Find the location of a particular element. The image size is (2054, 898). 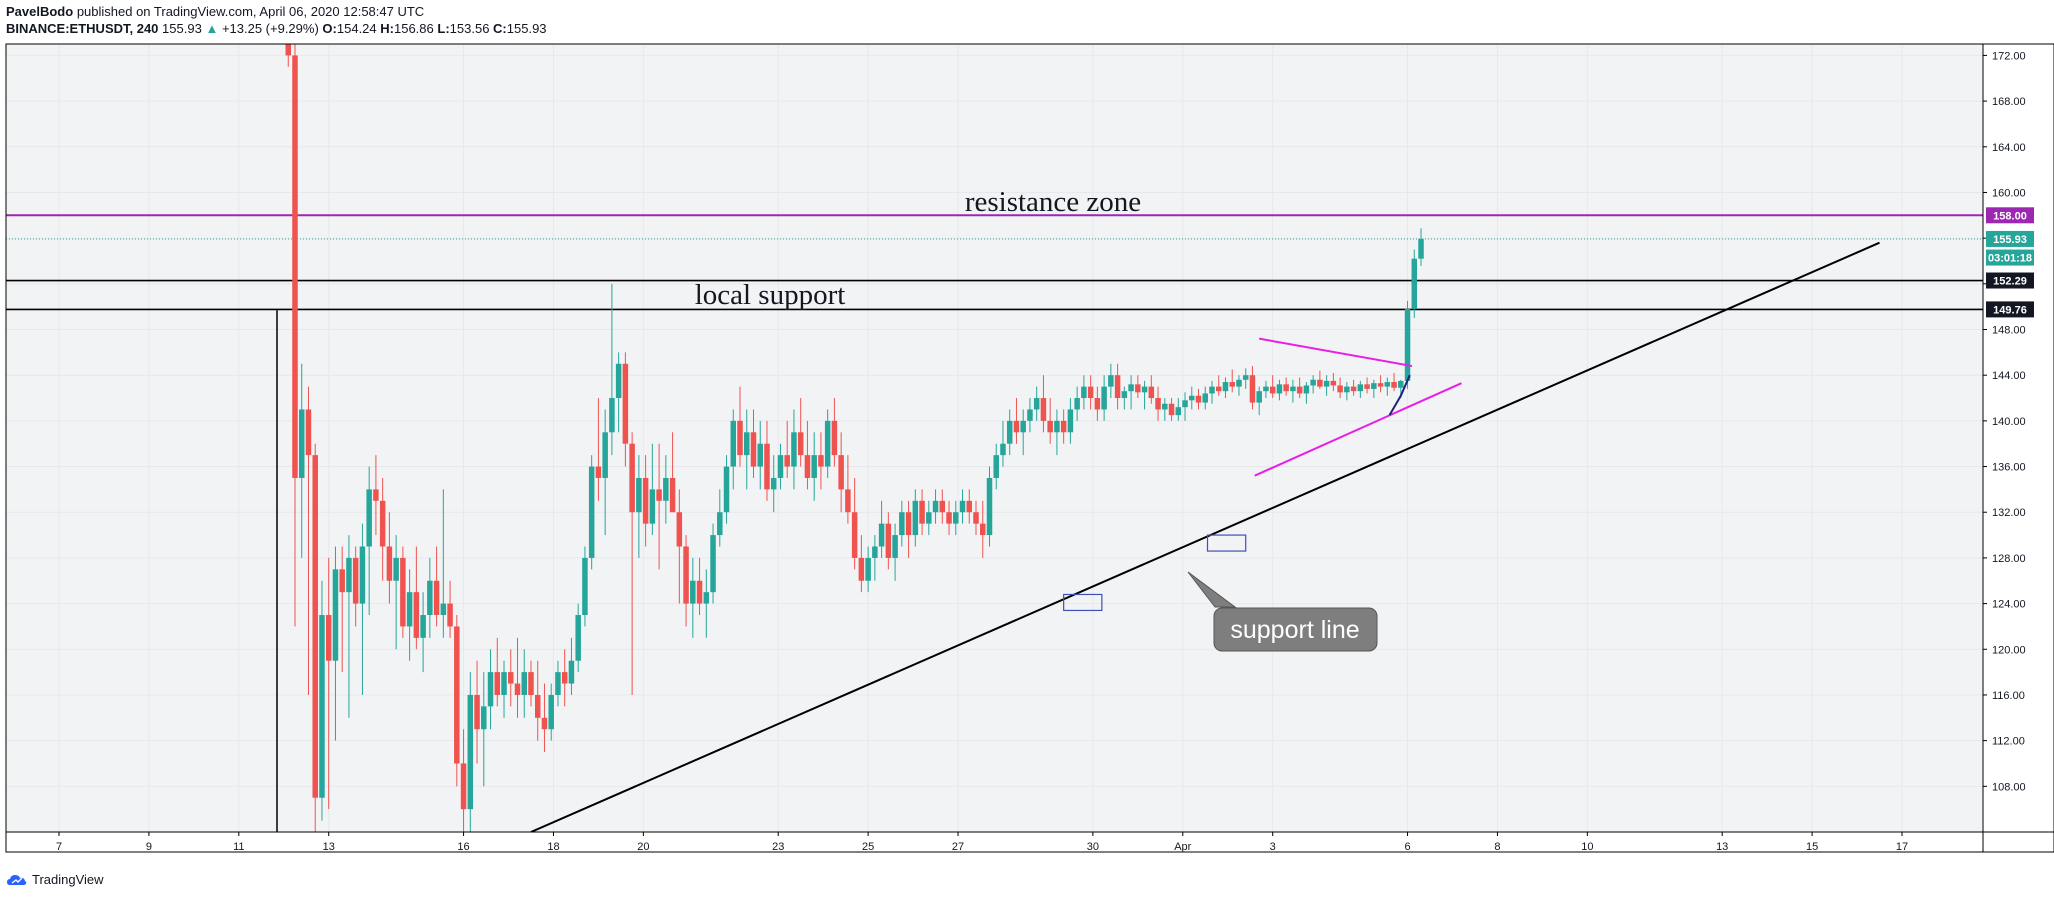

time-tick-label: 16 is located at coordinates (463, 847).